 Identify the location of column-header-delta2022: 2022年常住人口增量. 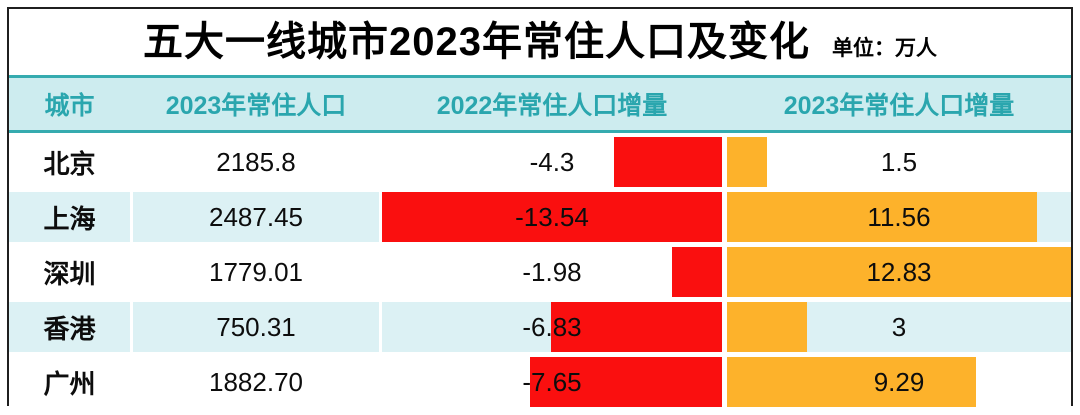
(552, 106).